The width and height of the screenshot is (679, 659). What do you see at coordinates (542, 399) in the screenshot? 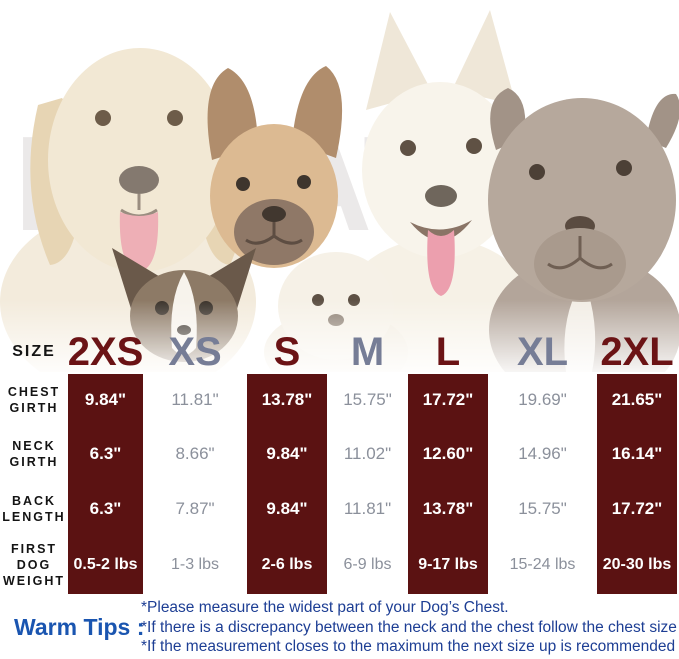
I see `chest-girth-xl: 19.69"` at bounding box center [542, 399].